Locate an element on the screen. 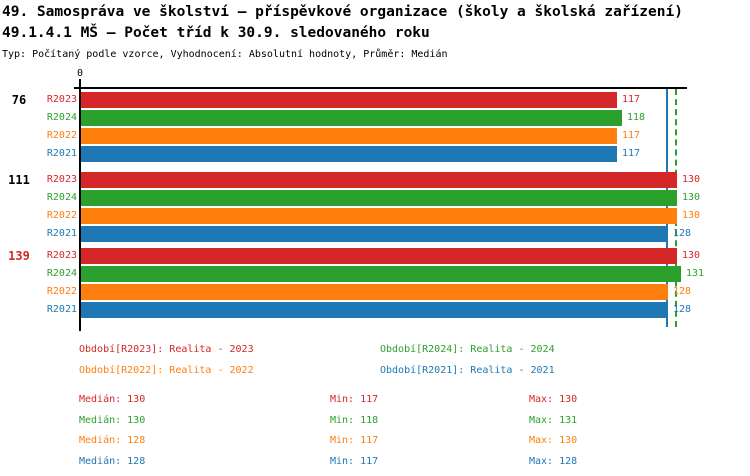 Image resolution: width=750 pixels, height=476 pixels. bar-value-label: 118 is located at coordinates (636, 117).